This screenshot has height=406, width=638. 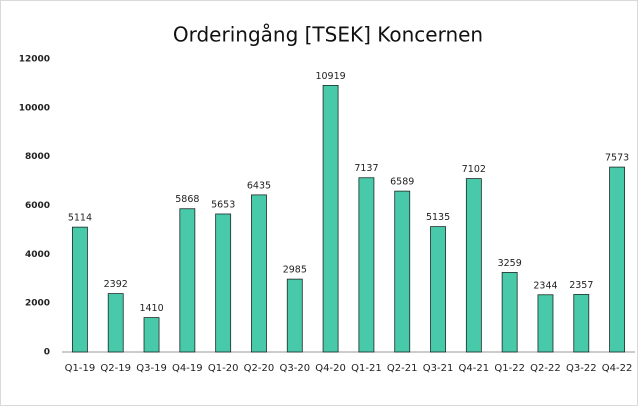 I want to click on x-tick-label: Q4-19, so click(x=187, y=368).